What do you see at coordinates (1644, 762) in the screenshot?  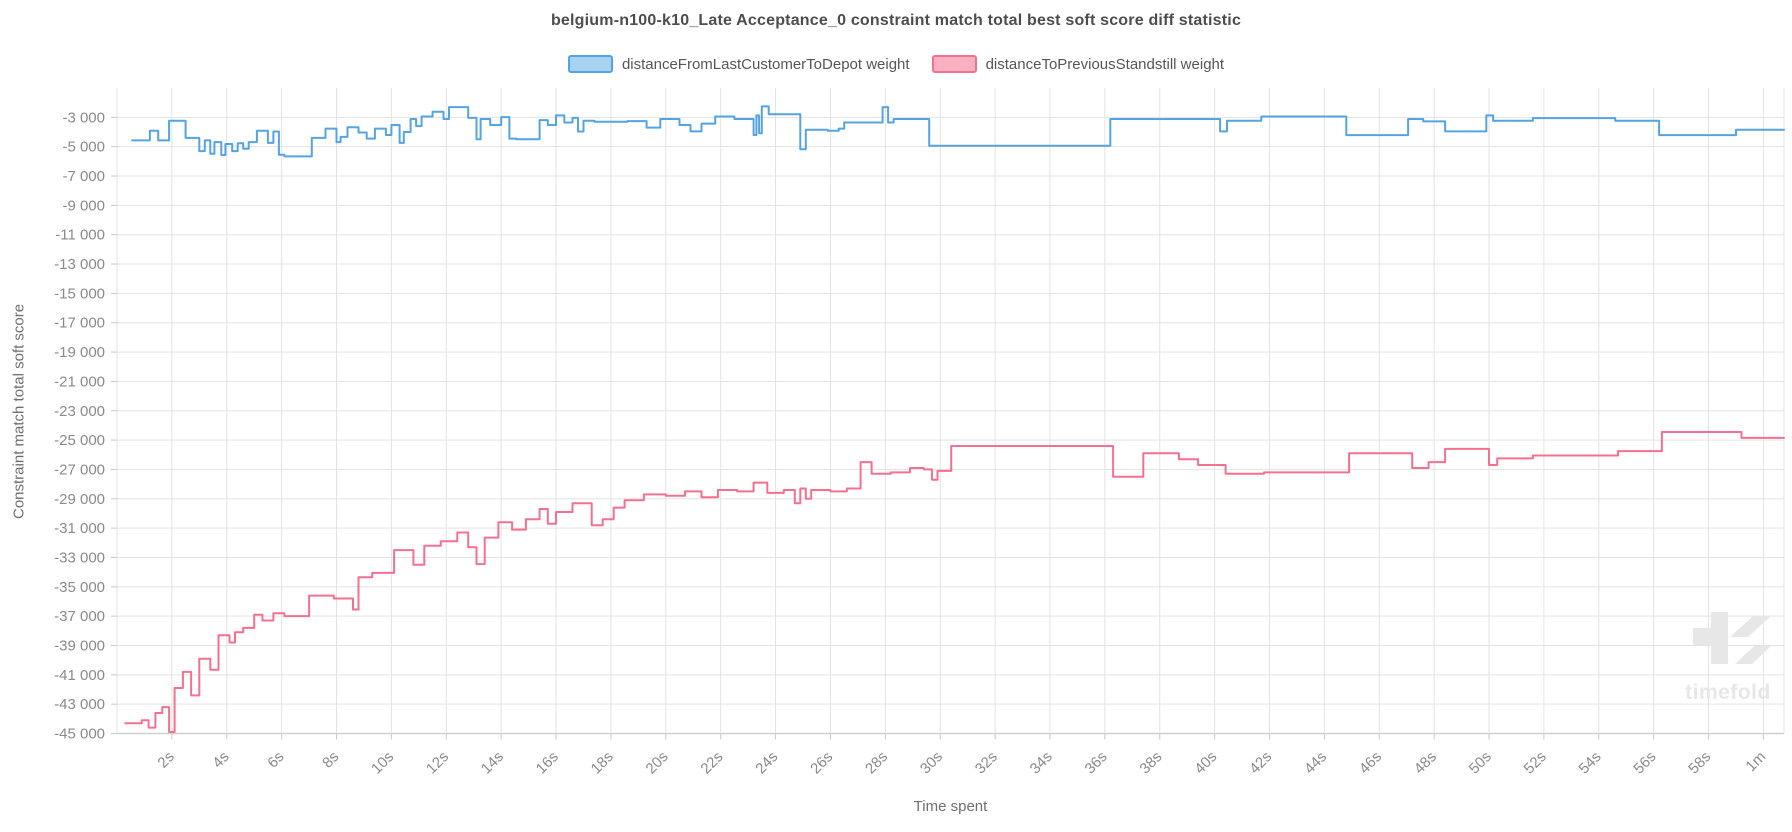 I see `x-tick-label: 56s` at bounding box center [1644, 762].